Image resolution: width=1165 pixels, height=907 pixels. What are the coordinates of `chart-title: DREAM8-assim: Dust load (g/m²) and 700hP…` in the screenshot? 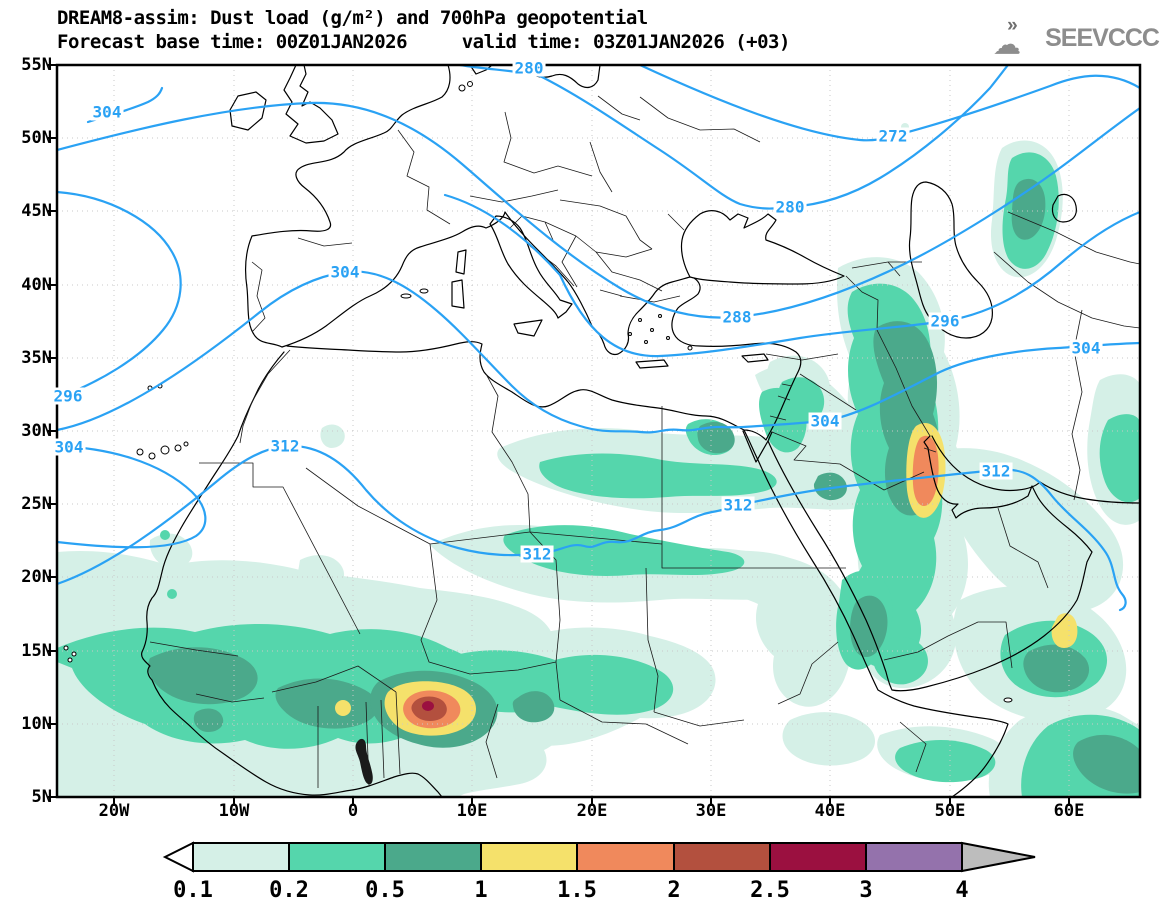 It's located at (352, 18).